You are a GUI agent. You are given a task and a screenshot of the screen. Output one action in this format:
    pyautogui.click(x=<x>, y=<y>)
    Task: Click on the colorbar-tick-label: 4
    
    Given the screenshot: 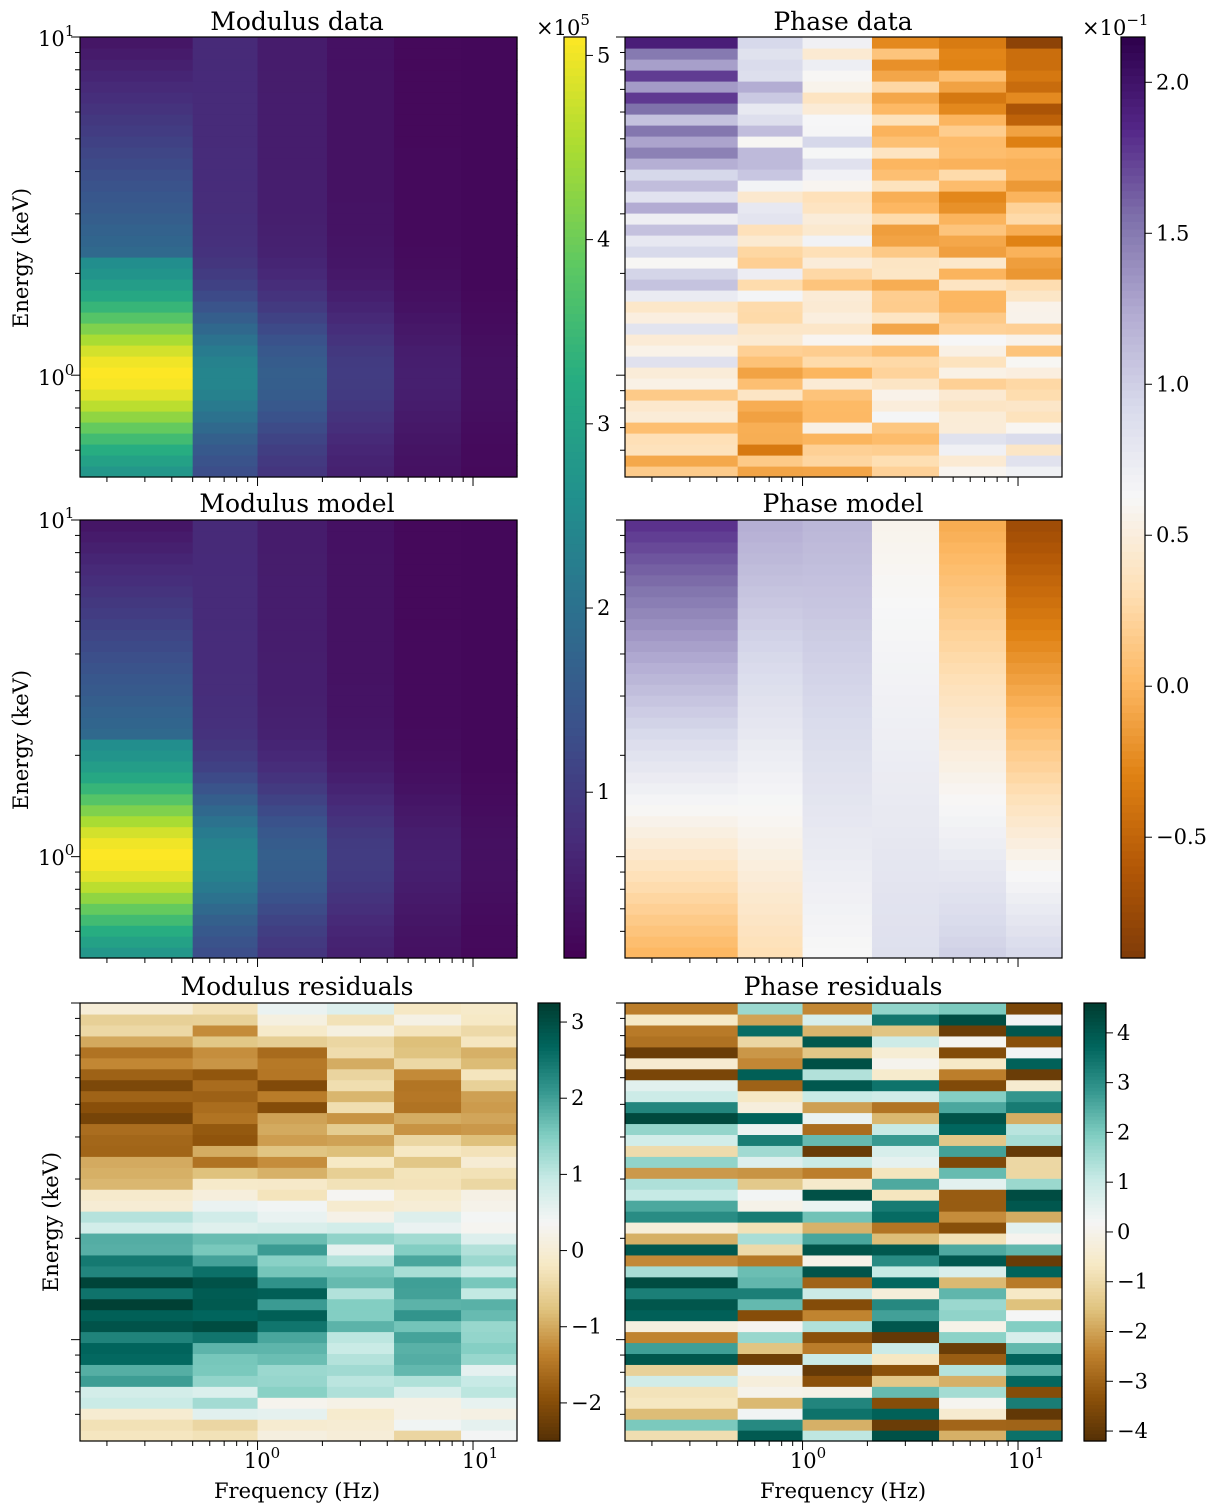 What is the action you would take?
    pyautogui.click(x=603, y=240)
    